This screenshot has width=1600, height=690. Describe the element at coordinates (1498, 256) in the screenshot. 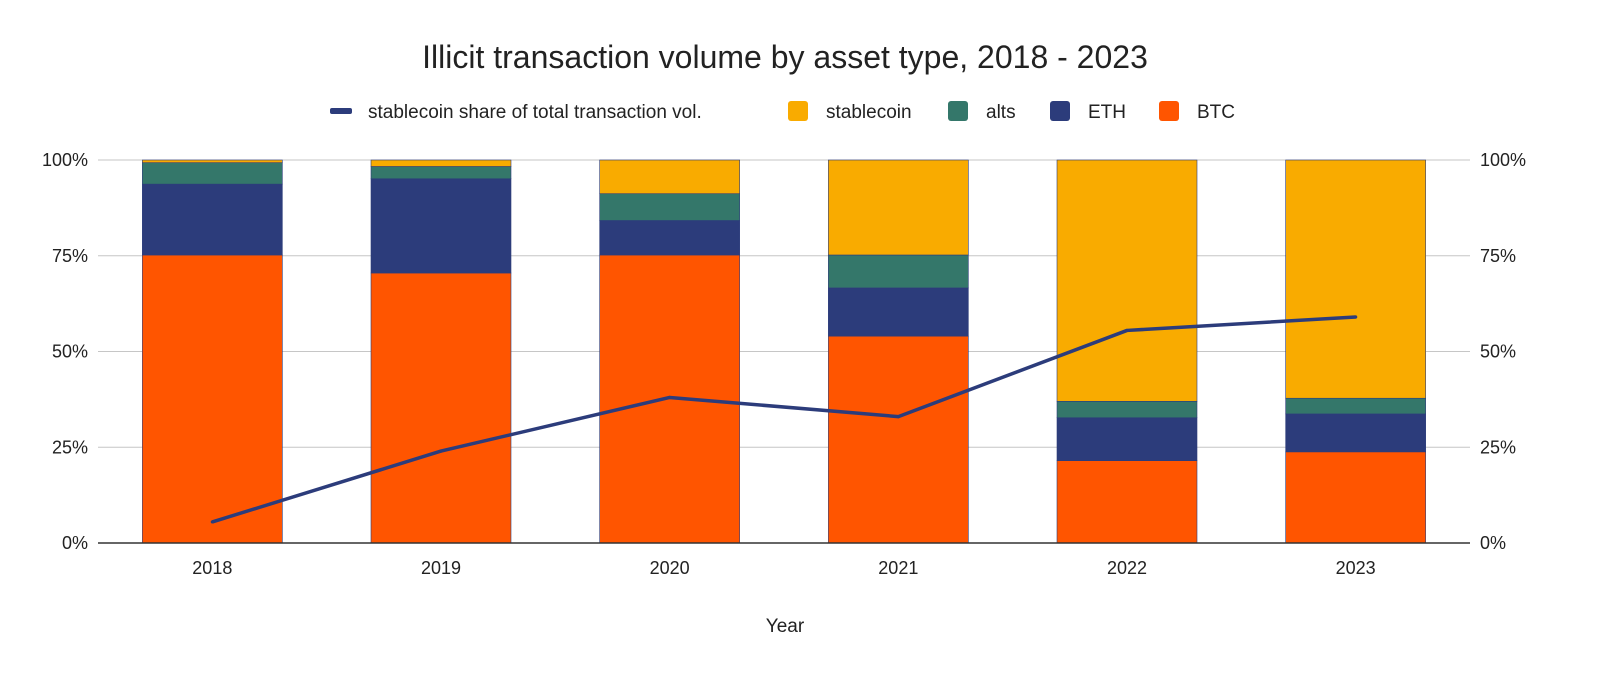

I see `right-tick-label: 75%` at that location.